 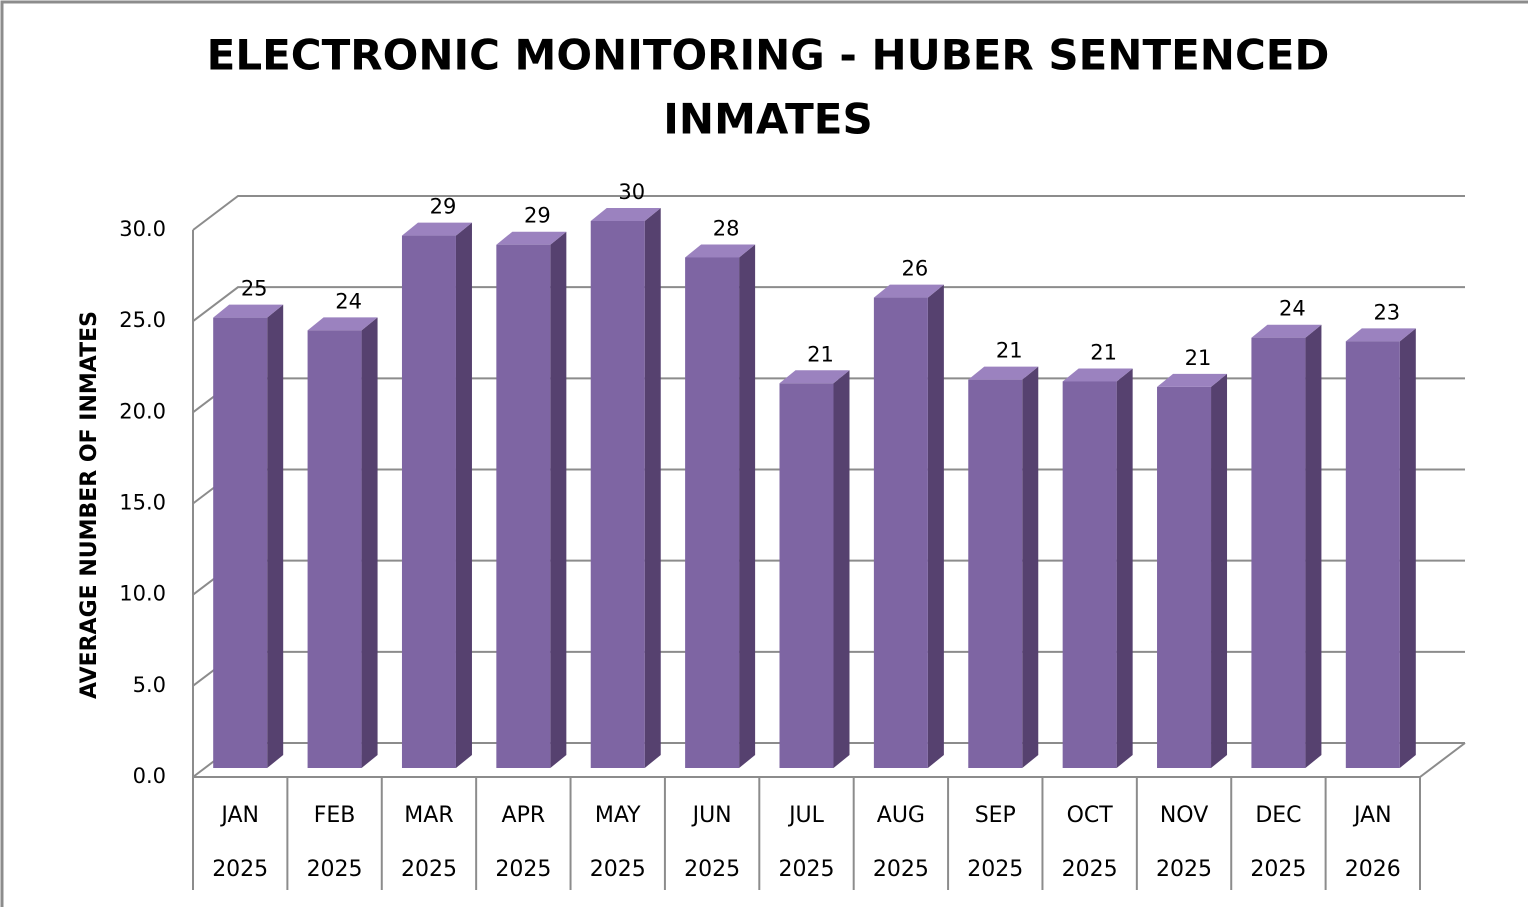 What do you see at coordinates (1278, 815) in the screenshot?
I see `x-tick-label: DEC` at bounding box center [1278, 815].